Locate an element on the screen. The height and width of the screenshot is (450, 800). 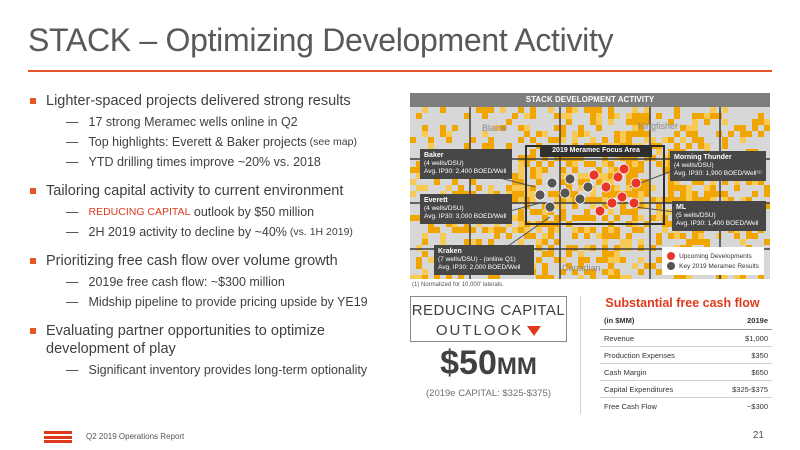
vertical-divider is located at coordinates (580, 355).